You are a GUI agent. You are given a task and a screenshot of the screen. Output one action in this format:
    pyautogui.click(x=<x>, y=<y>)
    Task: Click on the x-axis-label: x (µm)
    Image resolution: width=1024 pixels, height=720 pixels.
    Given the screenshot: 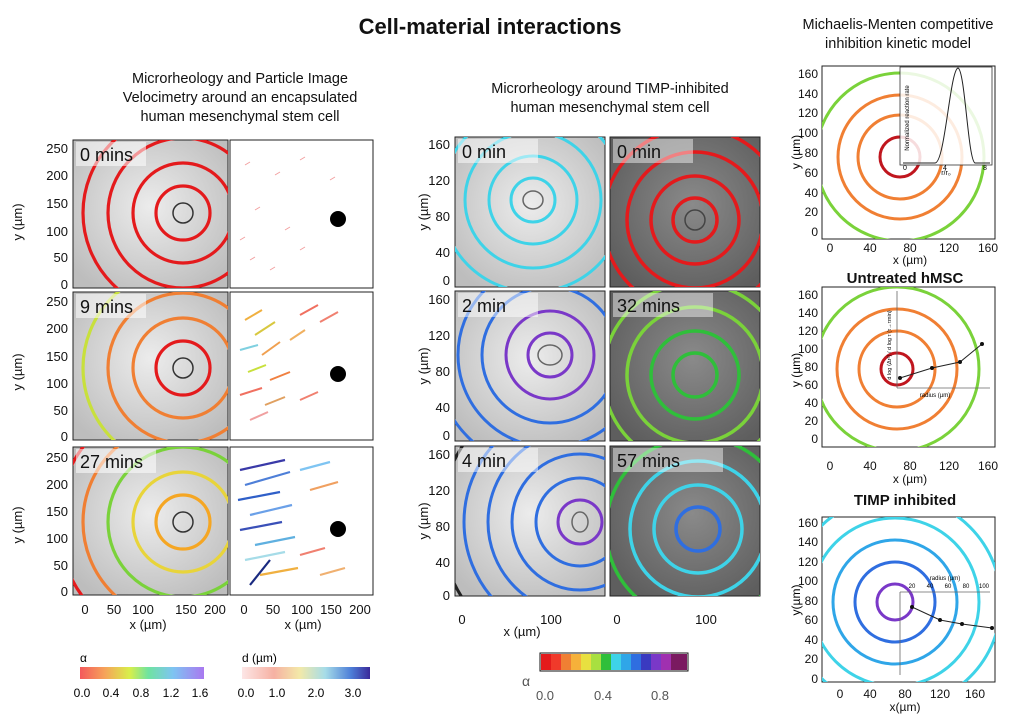 What is the action you would take?
    pyautogui.click(x=910, y=260)
    